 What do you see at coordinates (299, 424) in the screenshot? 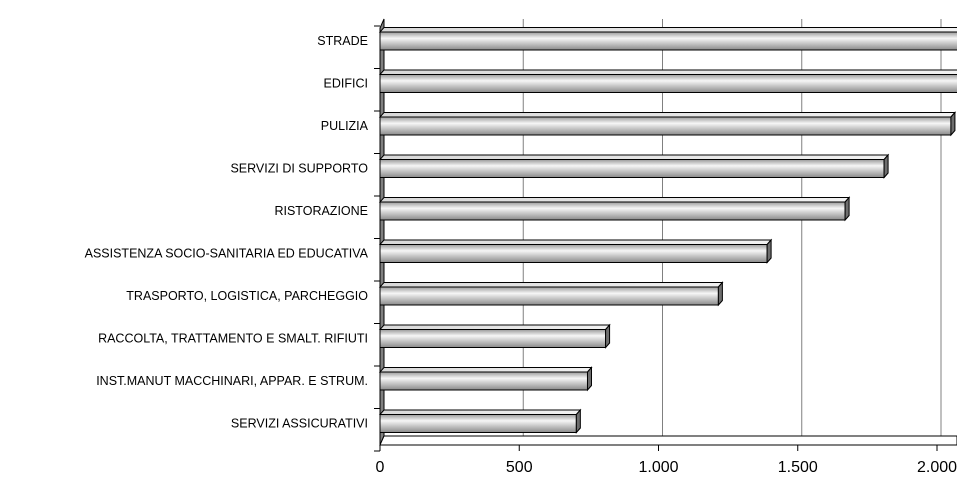
I see `category-label-9: SERVIZI ASSICURATIVI` at bounding box center [299, 424].